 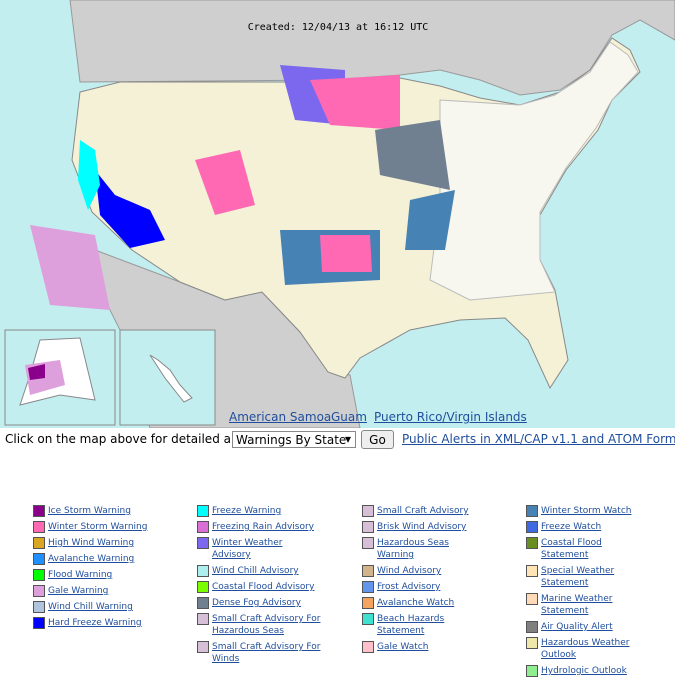 I want to click on legend-label: Freezing Rain Advisory, so click(x=263, y=527).